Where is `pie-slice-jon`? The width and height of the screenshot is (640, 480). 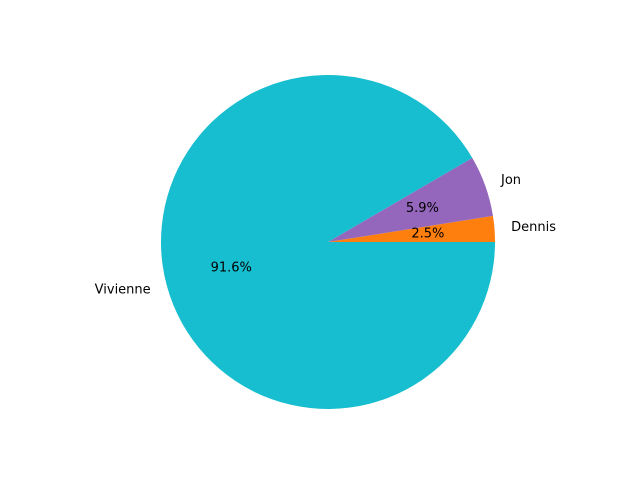 pie-slice-jon is located at coordinates (410, 199).